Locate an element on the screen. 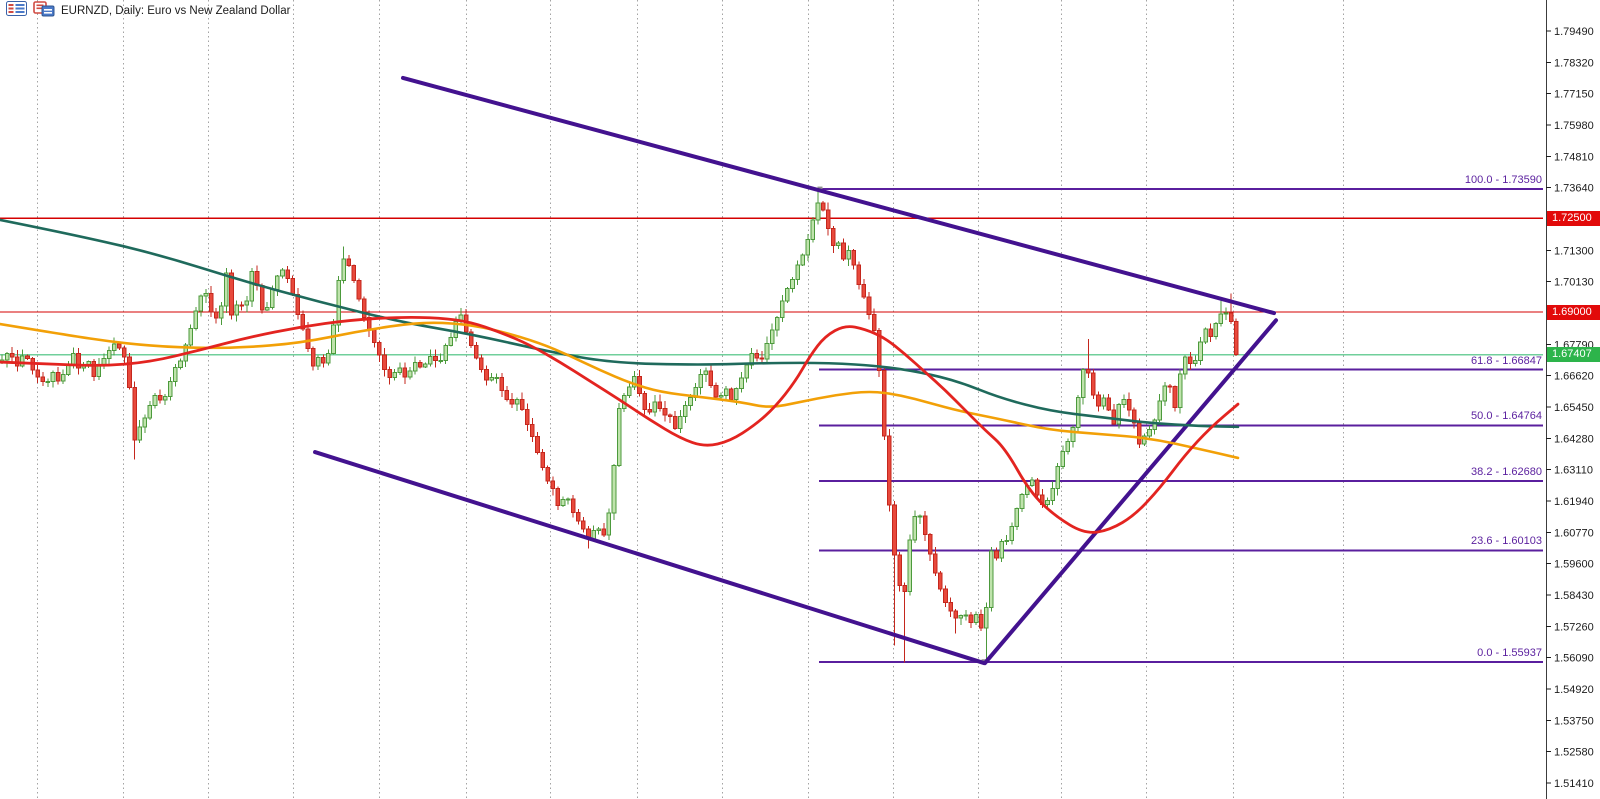 The width and height of the screenshot is (1600, 799). axis-tick-label: 1.54920 is located at coordinates (1574, 690).